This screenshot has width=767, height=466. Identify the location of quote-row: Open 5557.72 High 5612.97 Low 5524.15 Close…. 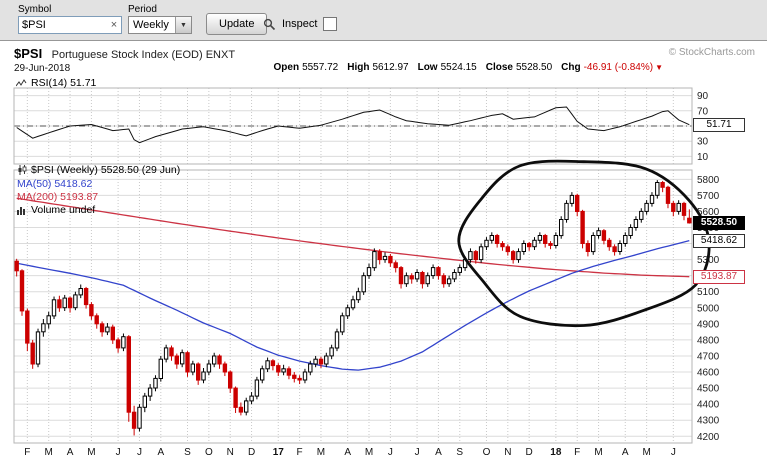
(469, 67).